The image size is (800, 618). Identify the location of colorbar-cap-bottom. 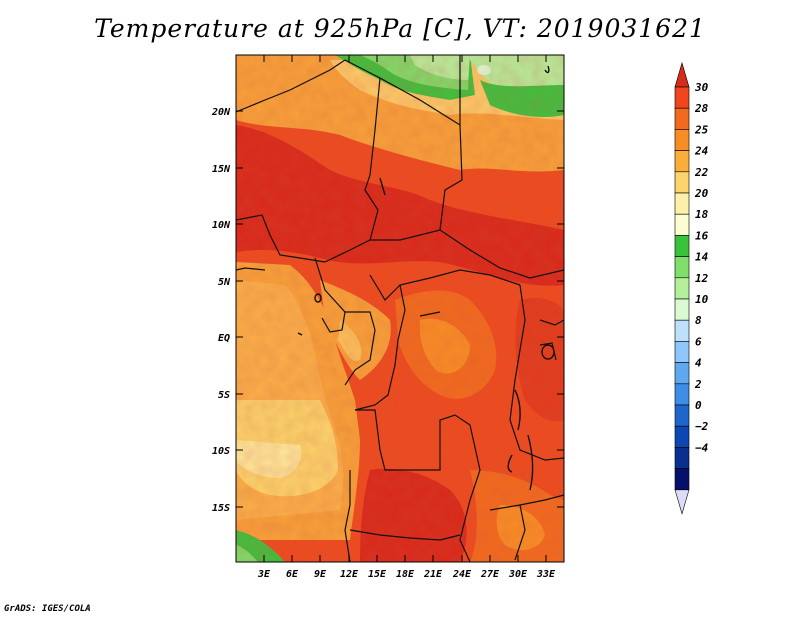
(682, 502).